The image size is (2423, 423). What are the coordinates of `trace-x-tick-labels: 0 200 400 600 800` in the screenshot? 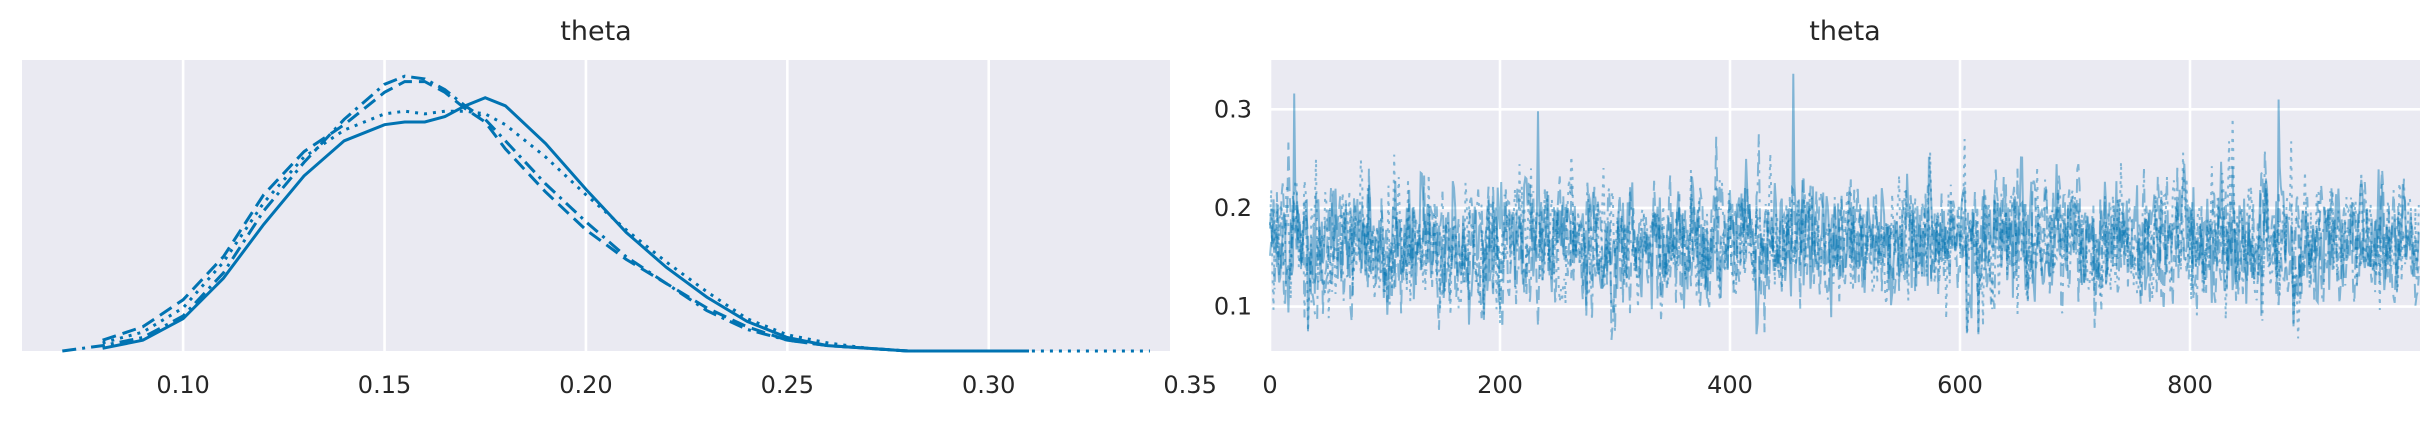 It's located at (1737, 385).